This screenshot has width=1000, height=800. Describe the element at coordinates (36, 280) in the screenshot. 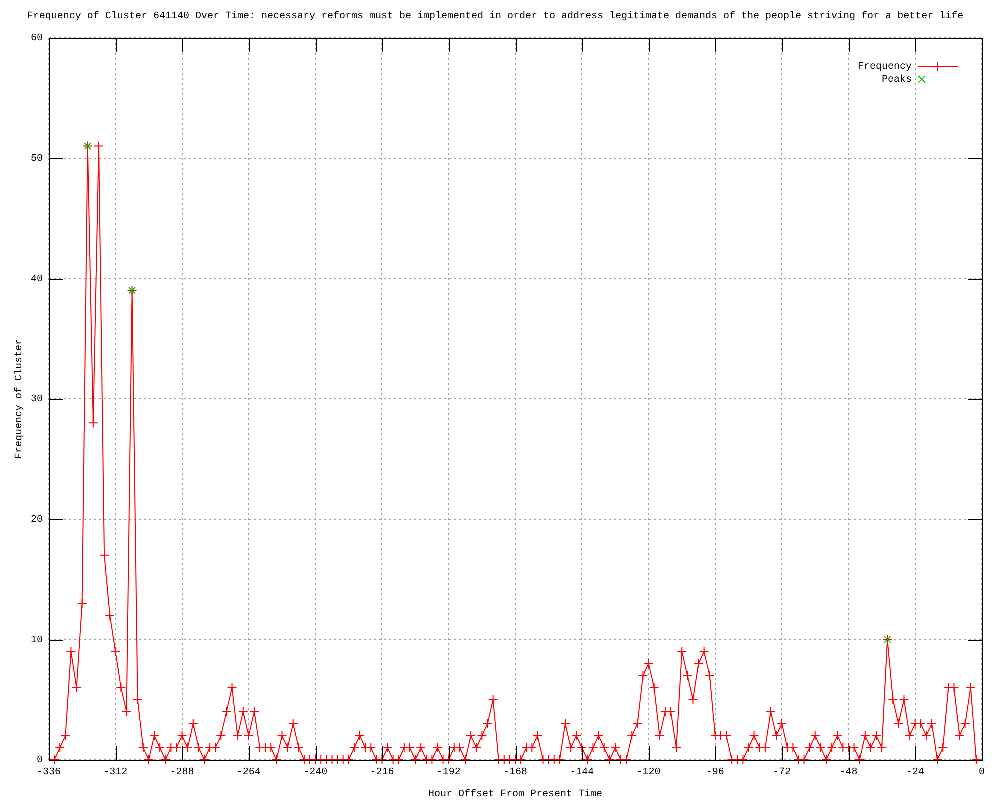

I see `y-tick-label: 40` at that location.